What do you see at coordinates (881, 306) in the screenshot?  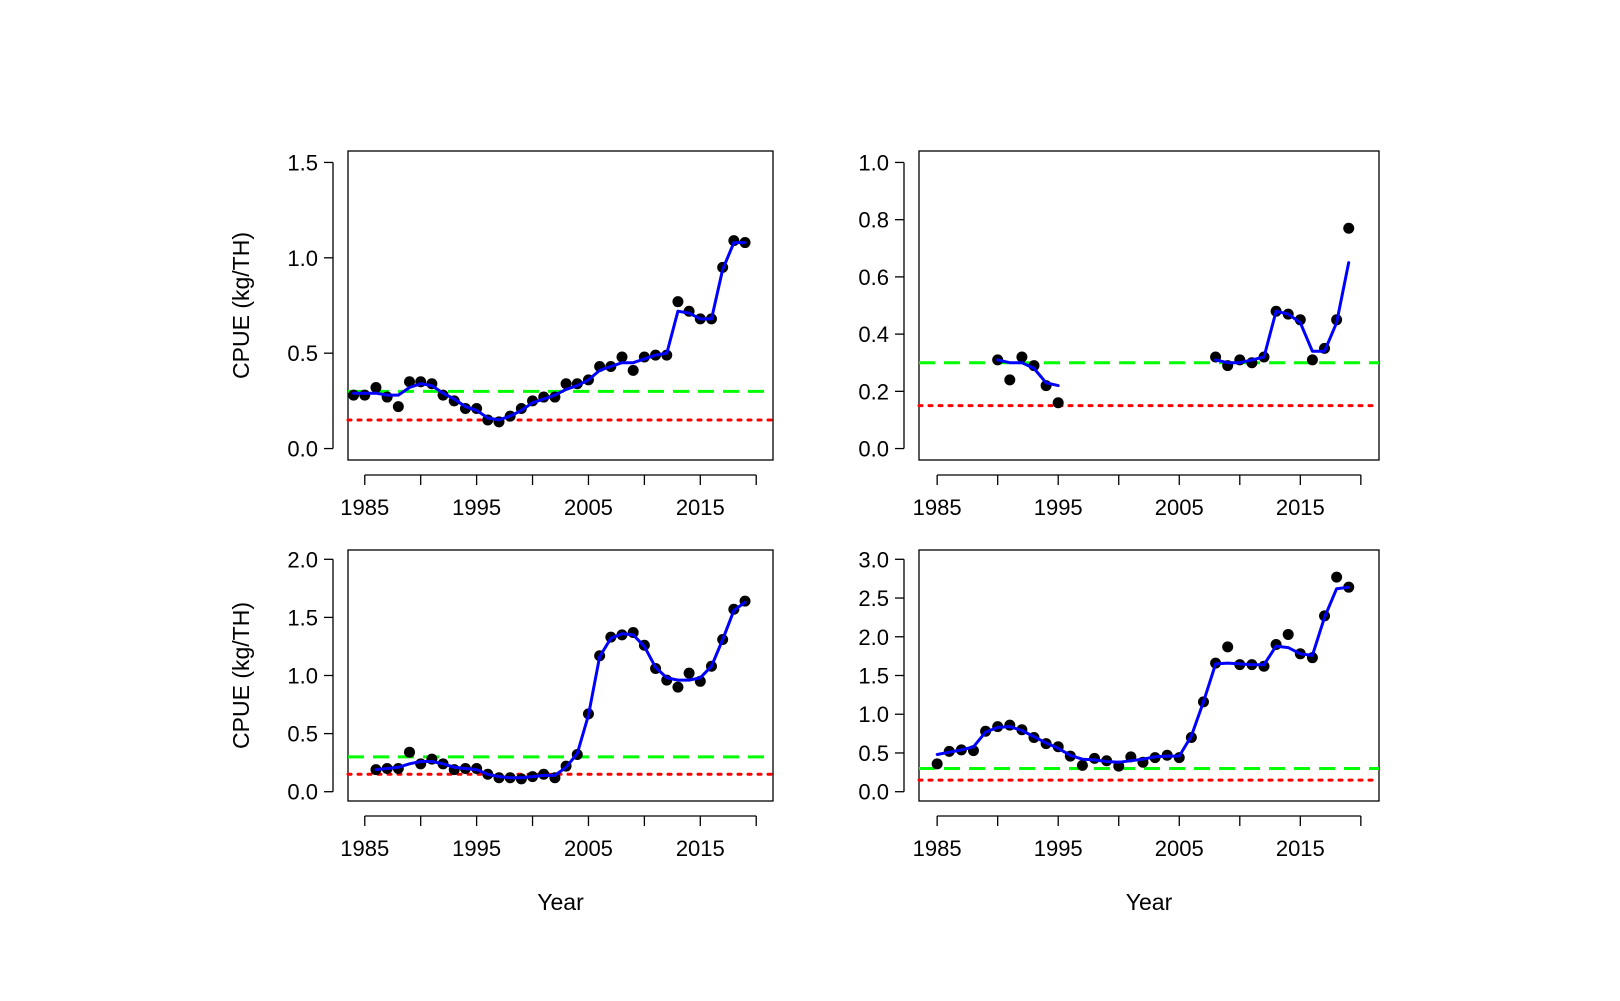 I see `y-axis: 0.0 0.2 0.4 0.6 0.8 1.0` at bounding box center [881, 306].